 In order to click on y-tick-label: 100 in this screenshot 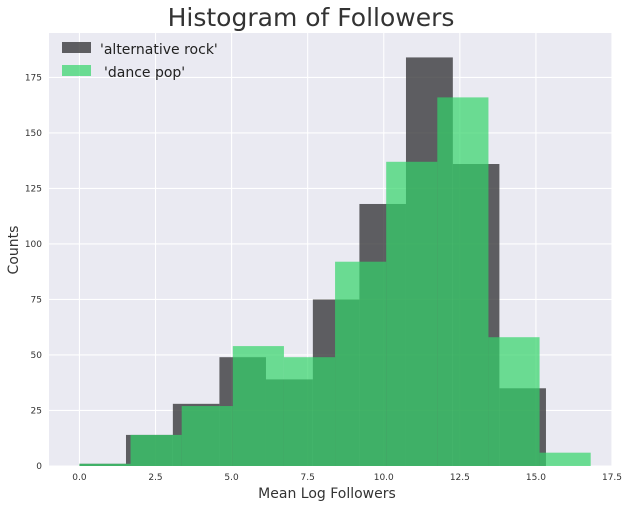, I will do `click(33, 245)`.